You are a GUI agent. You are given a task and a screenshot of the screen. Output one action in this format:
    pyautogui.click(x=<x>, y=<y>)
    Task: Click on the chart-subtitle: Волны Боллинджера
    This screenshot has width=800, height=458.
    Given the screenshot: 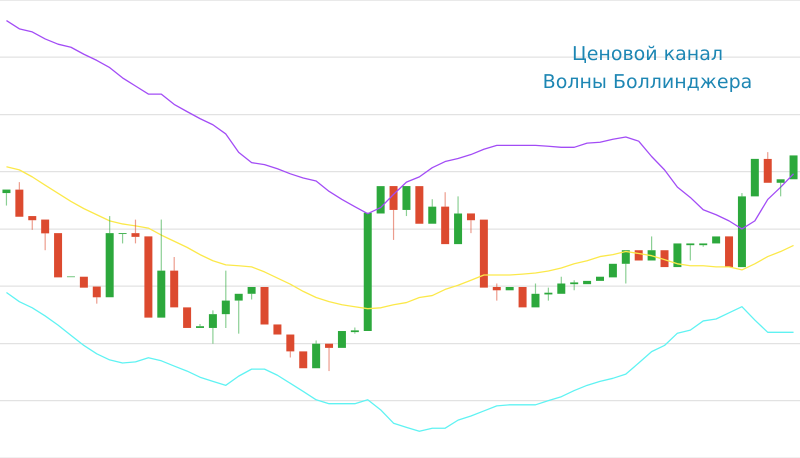 What is the action you would take?
    pyautogui.click(x=648, y=82)
    